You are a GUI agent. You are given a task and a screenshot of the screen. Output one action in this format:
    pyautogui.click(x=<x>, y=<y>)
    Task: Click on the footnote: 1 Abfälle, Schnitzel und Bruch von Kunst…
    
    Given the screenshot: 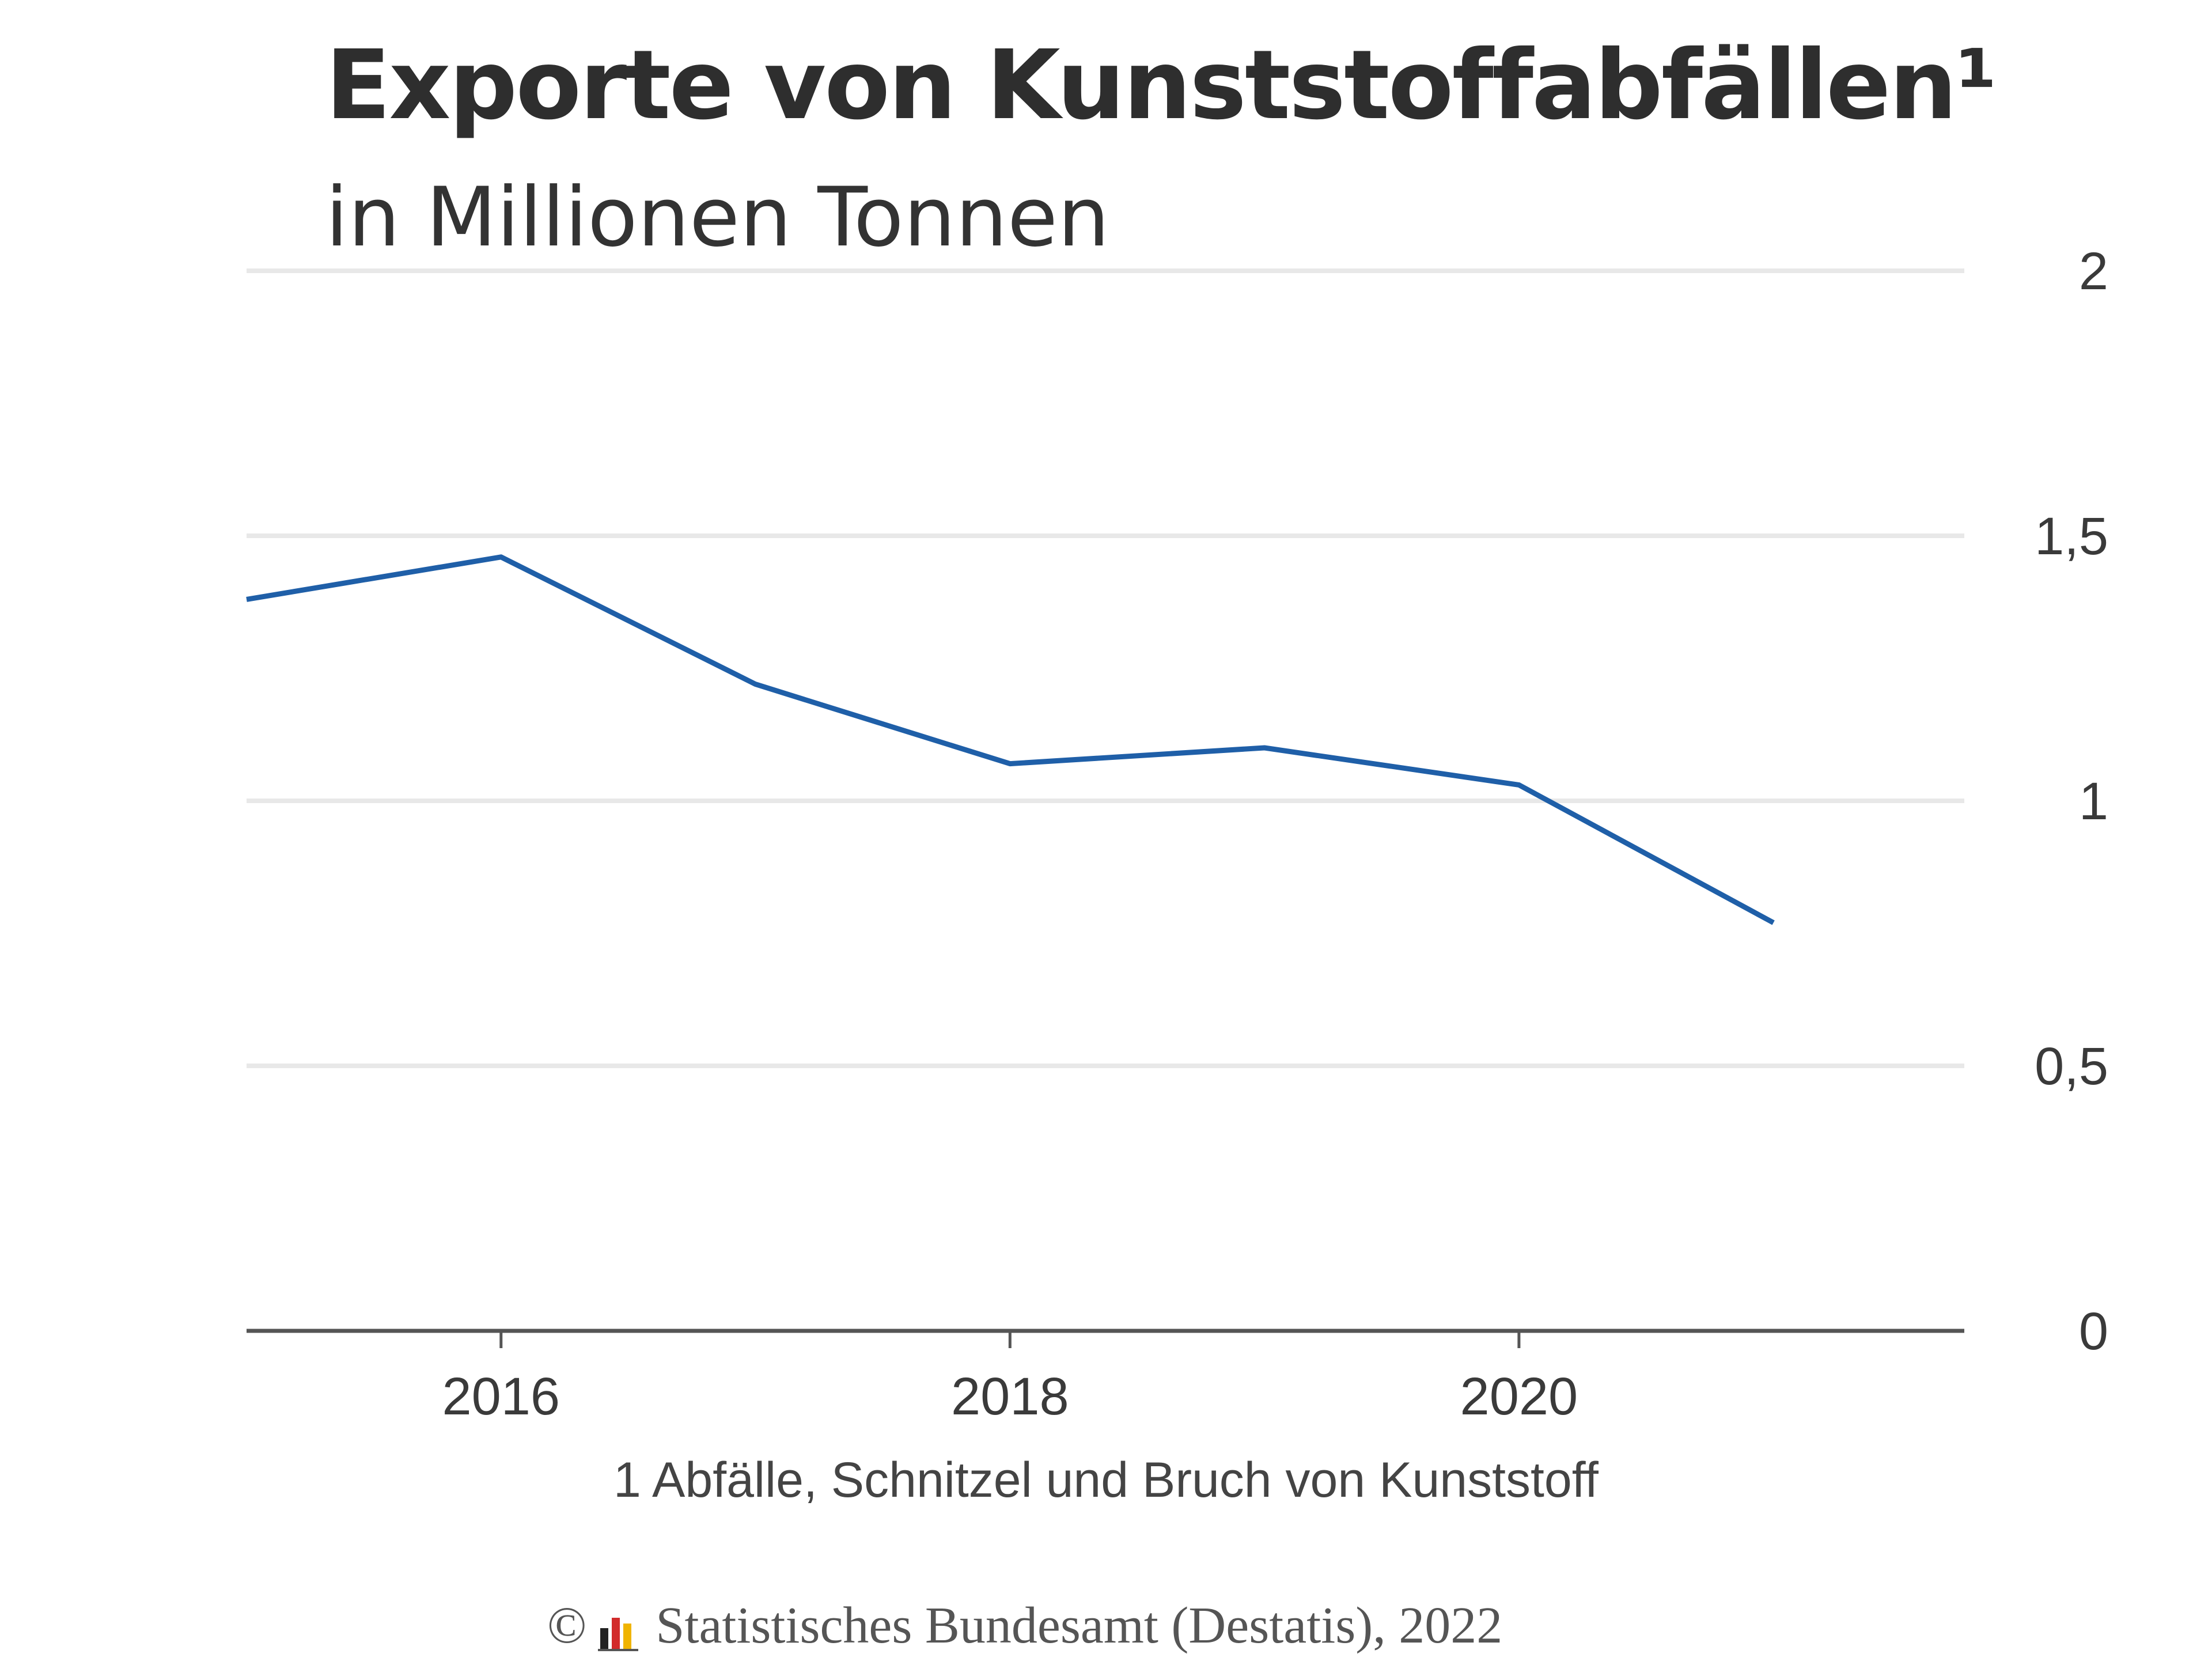 What is the action you would take?
    pyautogui.click(x=1106, y=1480)
    